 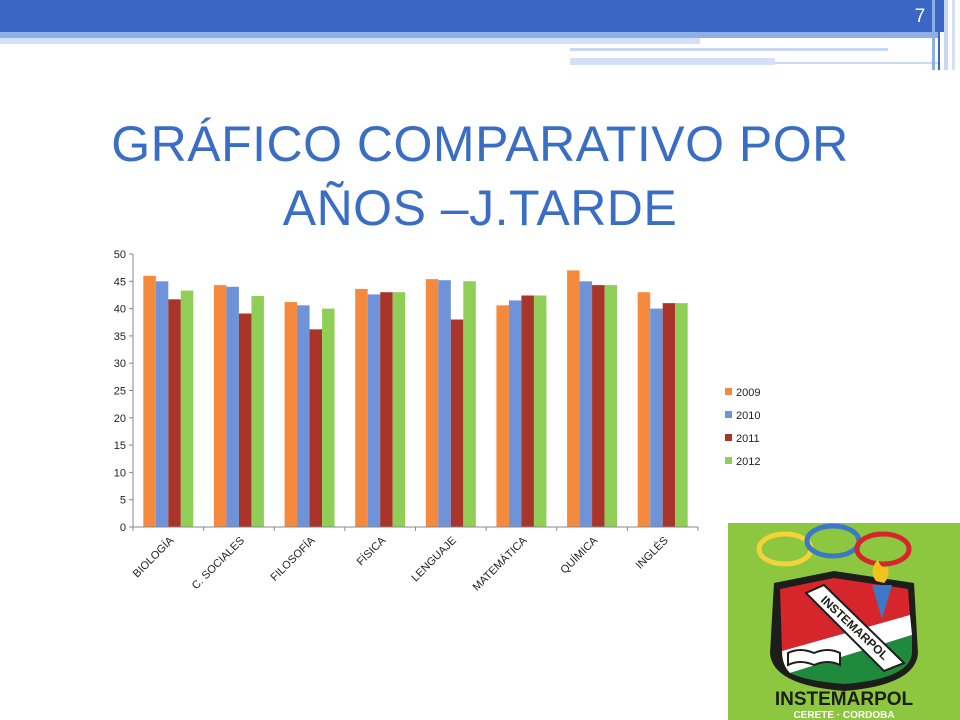 I want to click on x-tick-label: INGLÉS, so click(x=652, y=553).